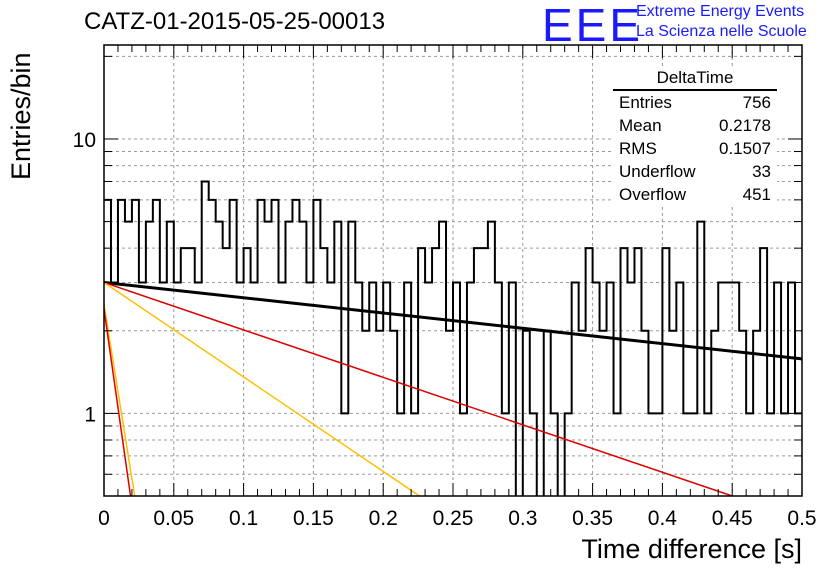 The height and width of the screenshot is (572, 836). Describe the element at coordinates (638, 148) in the screenshot. I see `stat-label: RMS` at that location.